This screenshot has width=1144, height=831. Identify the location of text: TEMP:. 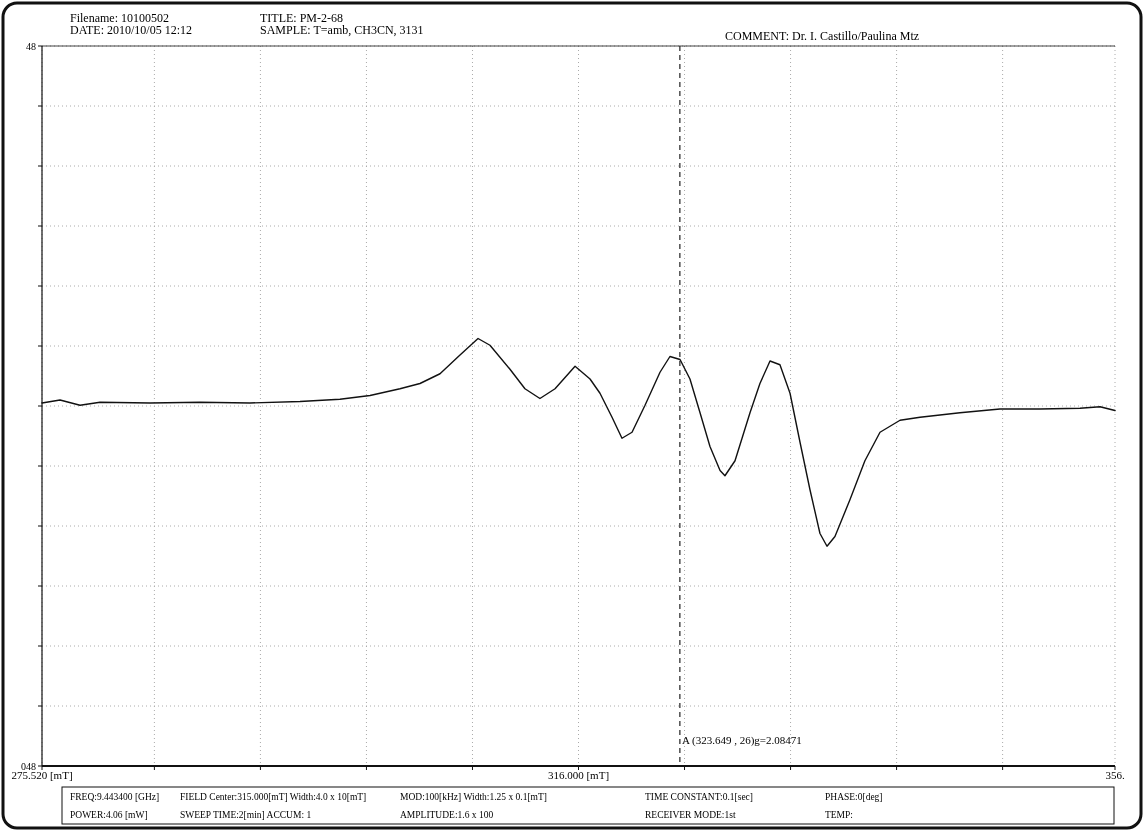
(839, 815).